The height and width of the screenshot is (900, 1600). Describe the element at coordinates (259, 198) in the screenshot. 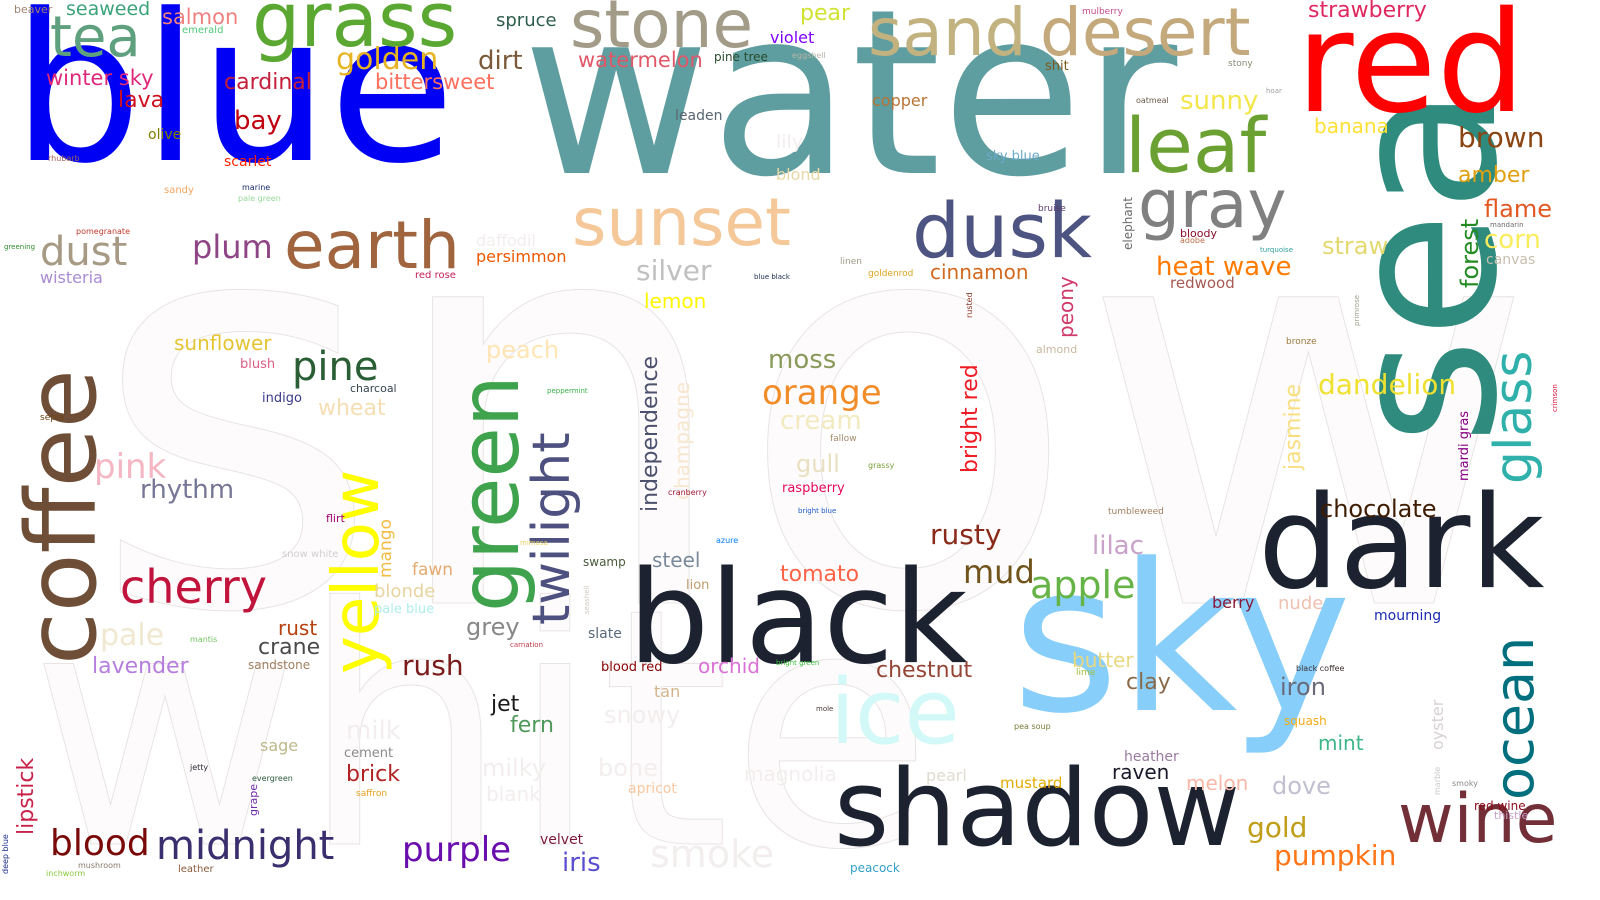

I see `word-pale-green: pale green` at that location.